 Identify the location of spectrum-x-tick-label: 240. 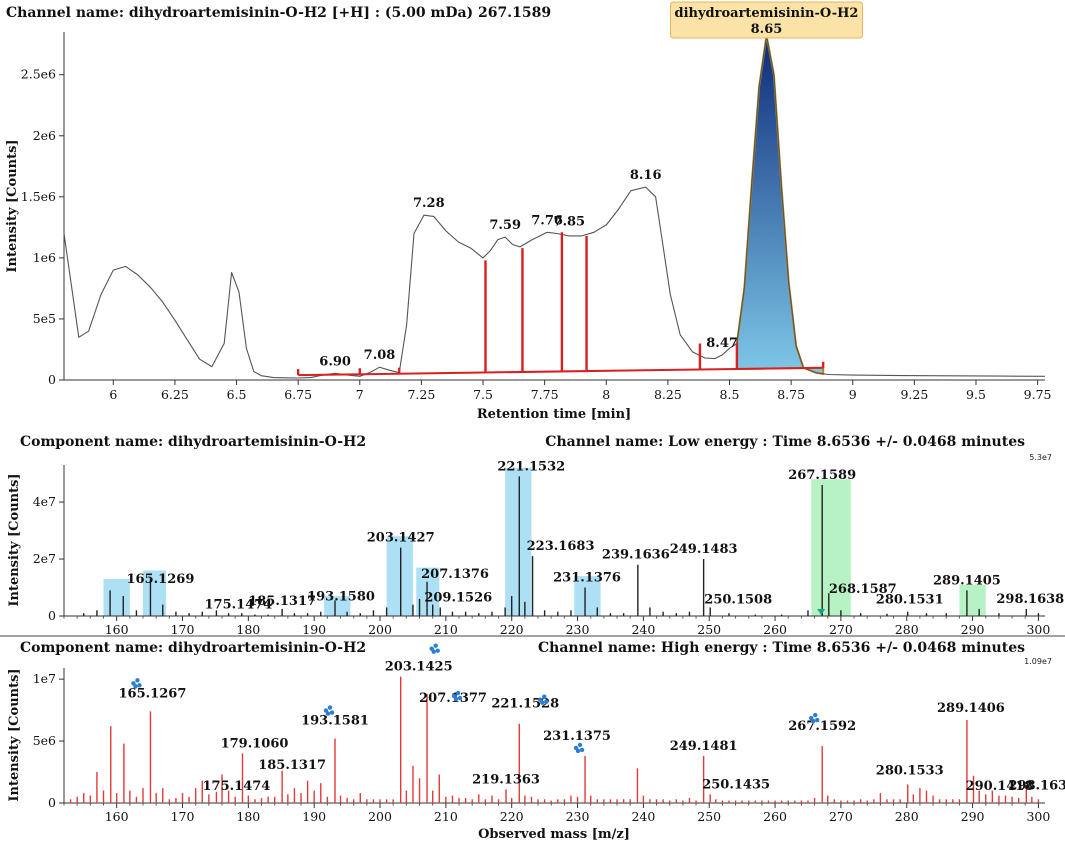
(643, 629).